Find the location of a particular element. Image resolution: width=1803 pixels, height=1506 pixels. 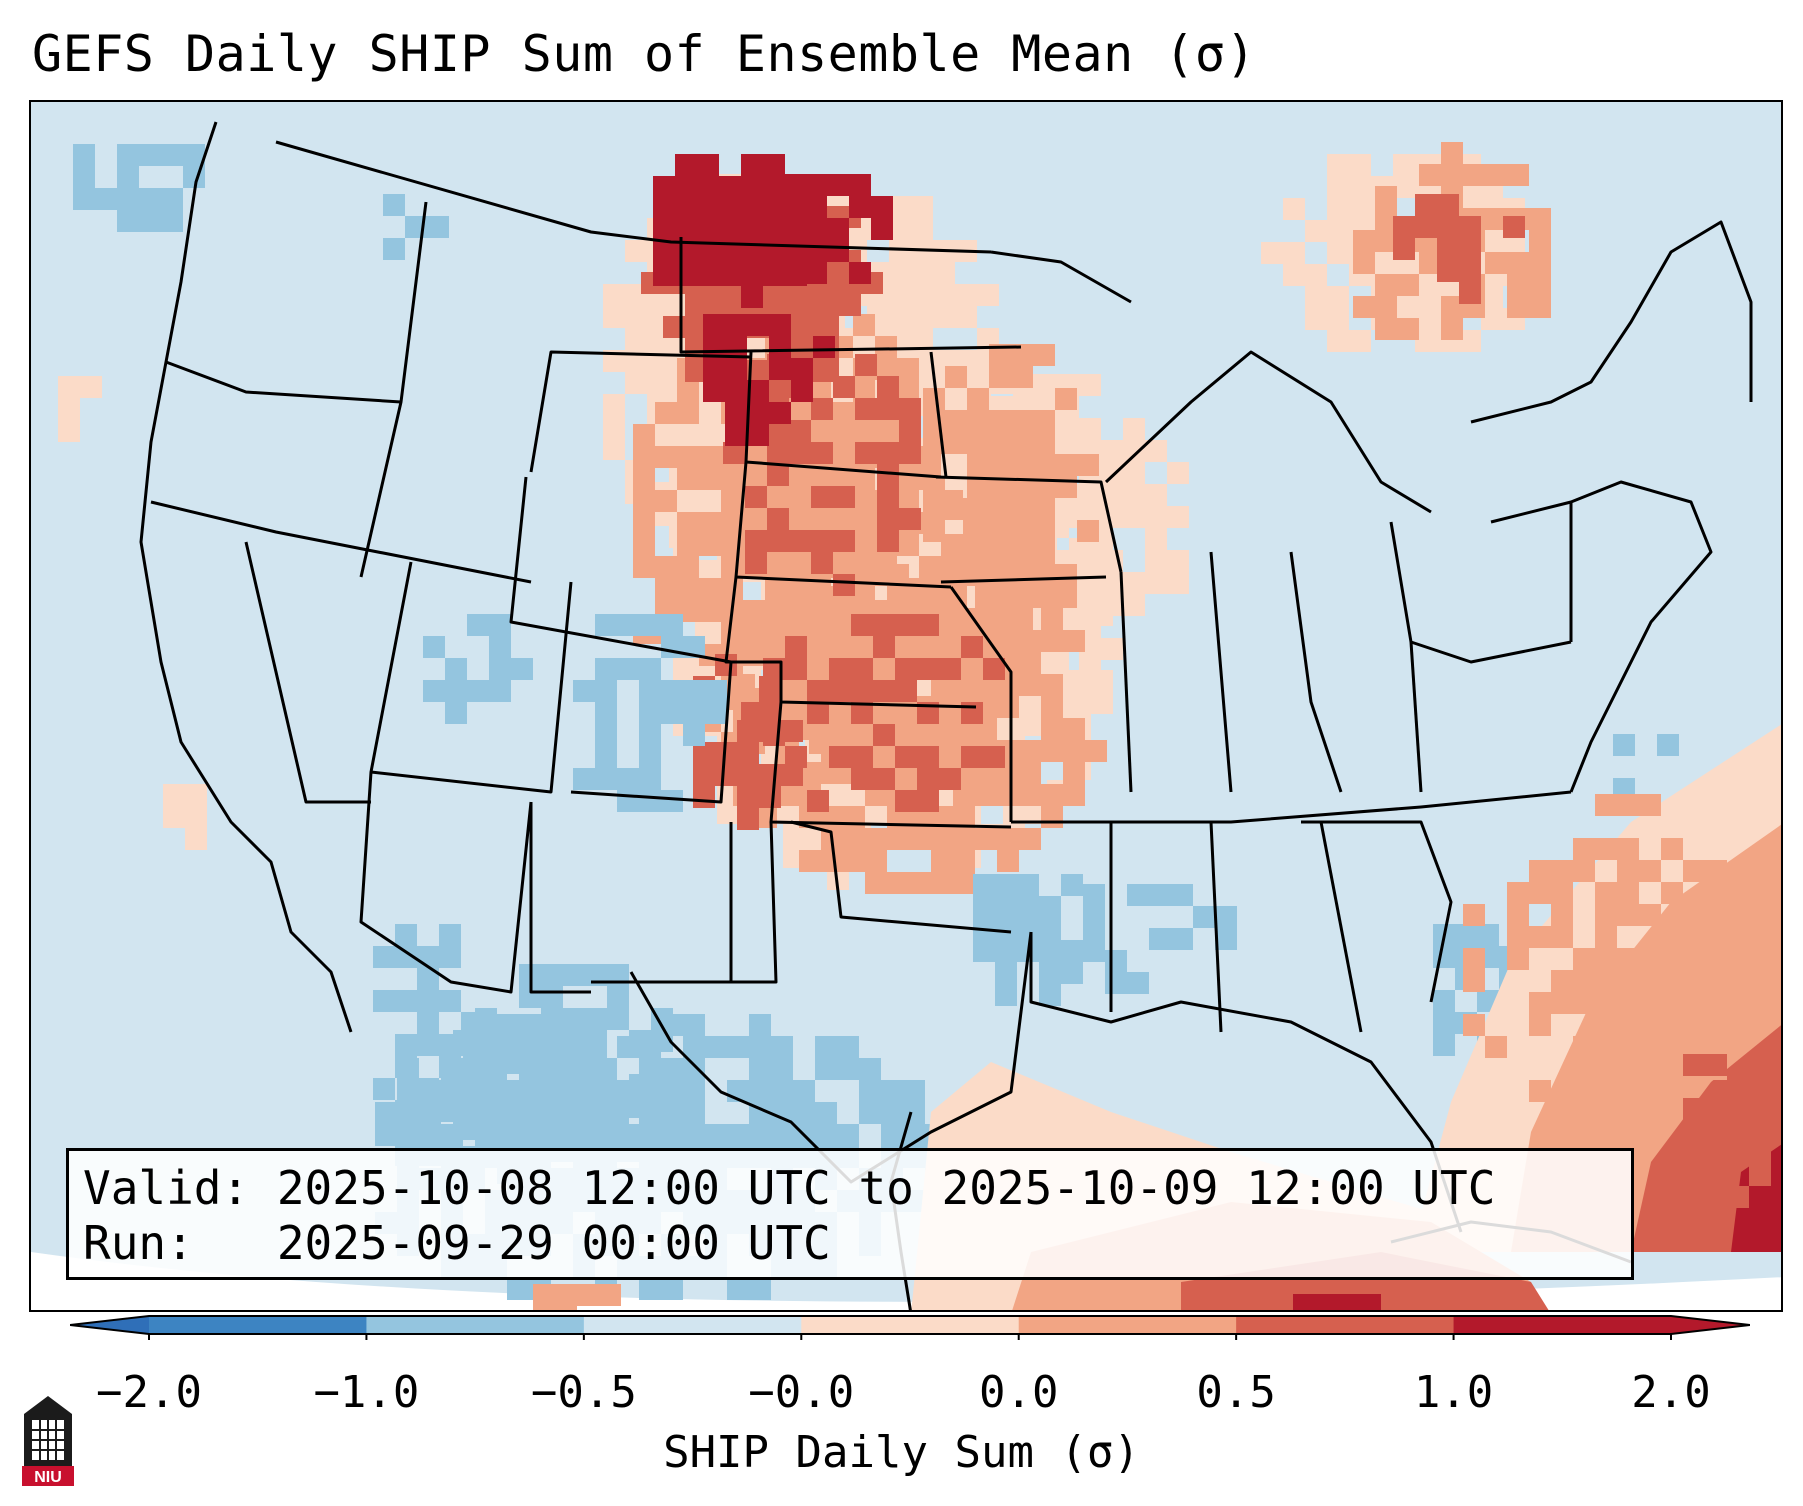

page-title: GEFS Daily SHIP Sum of Ensemble Mean (σ) is located at coordinates (644, 54).